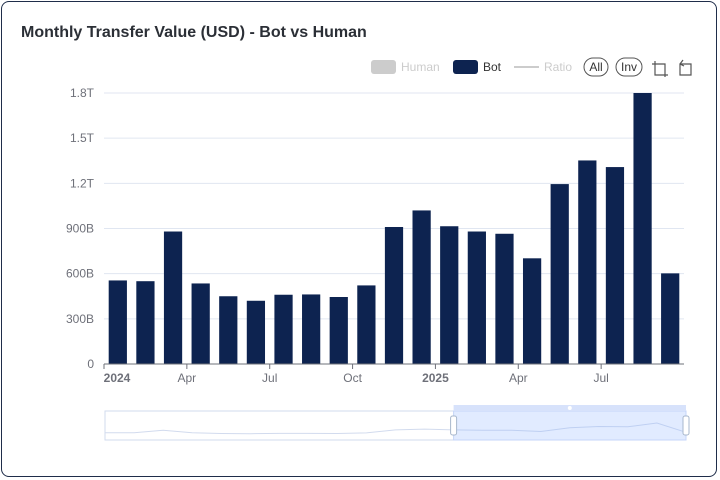 The height and width of the screenshot is (480, 720). Describe the element at coordinates (454, 425) in the screenshot. I see `zoom-handle-start` at that location.